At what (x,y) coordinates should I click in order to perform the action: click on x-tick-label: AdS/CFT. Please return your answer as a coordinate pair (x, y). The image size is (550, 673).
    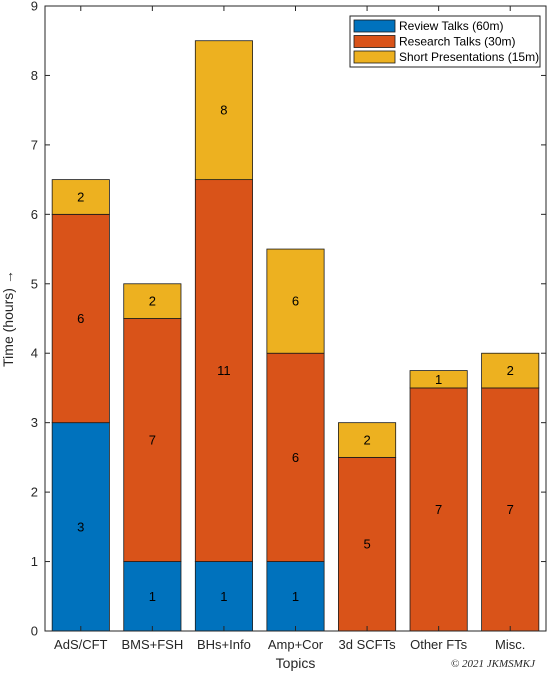
    Looking at the image, I should click on (81, 644).